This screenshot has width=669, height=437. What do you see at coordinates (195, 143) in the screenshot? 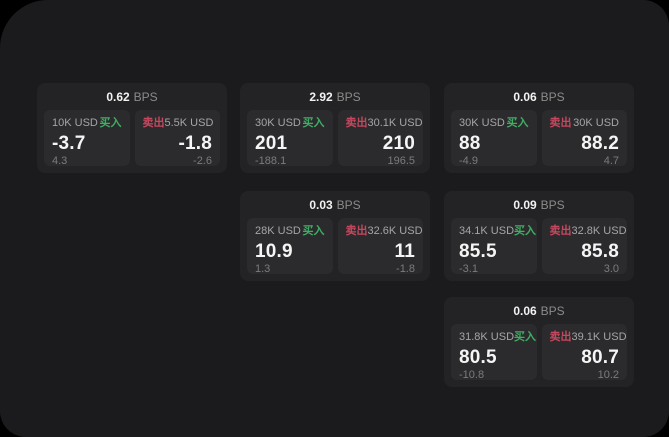
I see `sell-price: -1.8` at bounding box center [195, 143].